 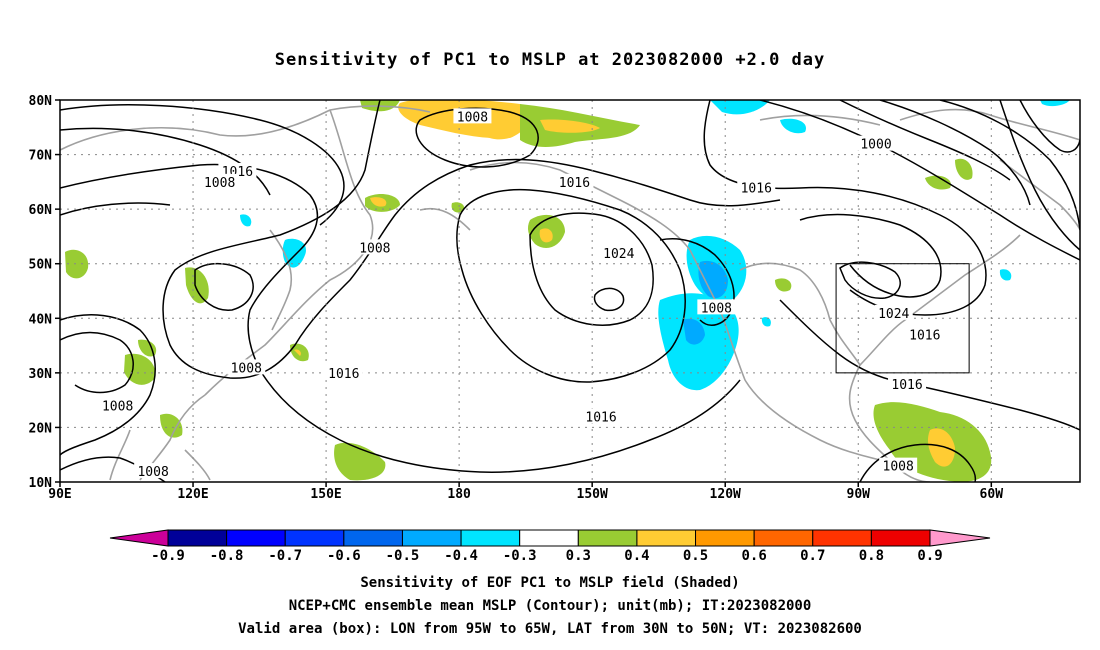 I want to click on colorbar-low-end, so click(x=139, y=538).